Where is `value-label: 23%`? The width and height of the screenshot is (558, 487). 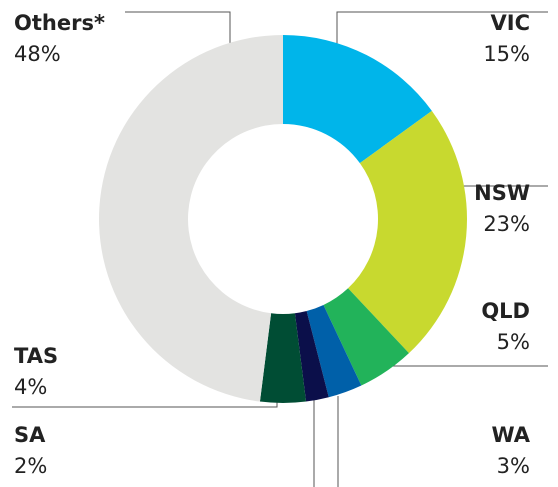 value-label: 23% is located at coordinates (506, 224).